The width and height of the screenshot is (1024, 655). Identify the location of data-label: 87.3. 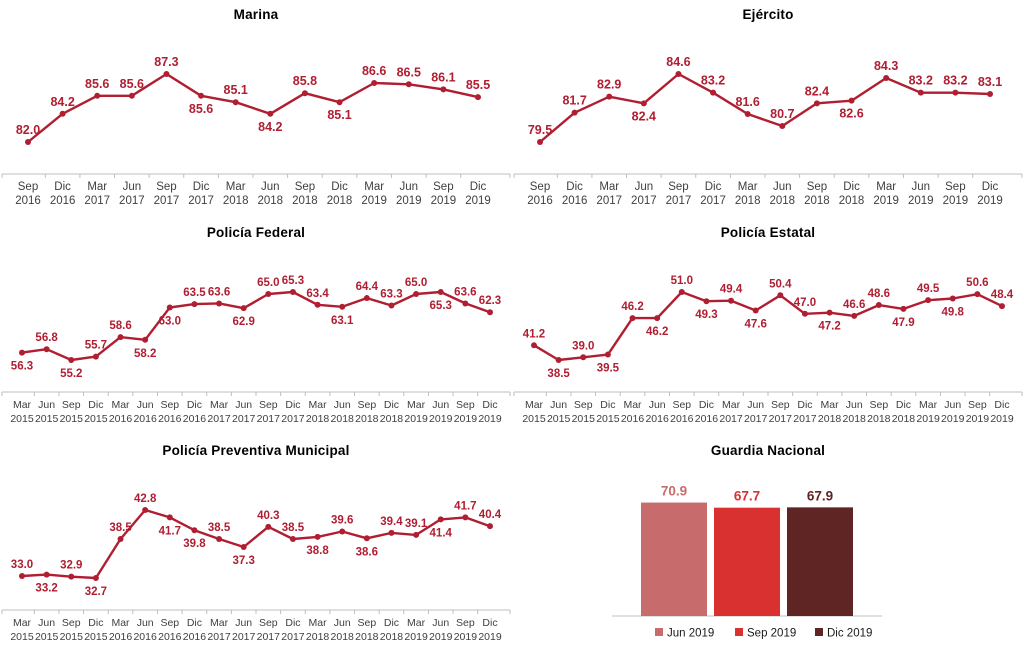
(166, 62).